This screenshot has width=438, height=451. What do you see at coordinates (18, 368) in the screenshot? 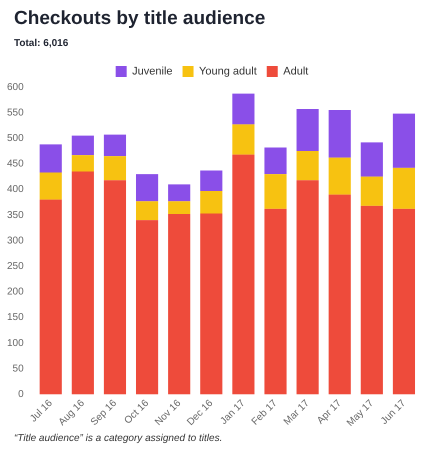
I see `y-tick-label: 50` at bounding box center [18, 368].